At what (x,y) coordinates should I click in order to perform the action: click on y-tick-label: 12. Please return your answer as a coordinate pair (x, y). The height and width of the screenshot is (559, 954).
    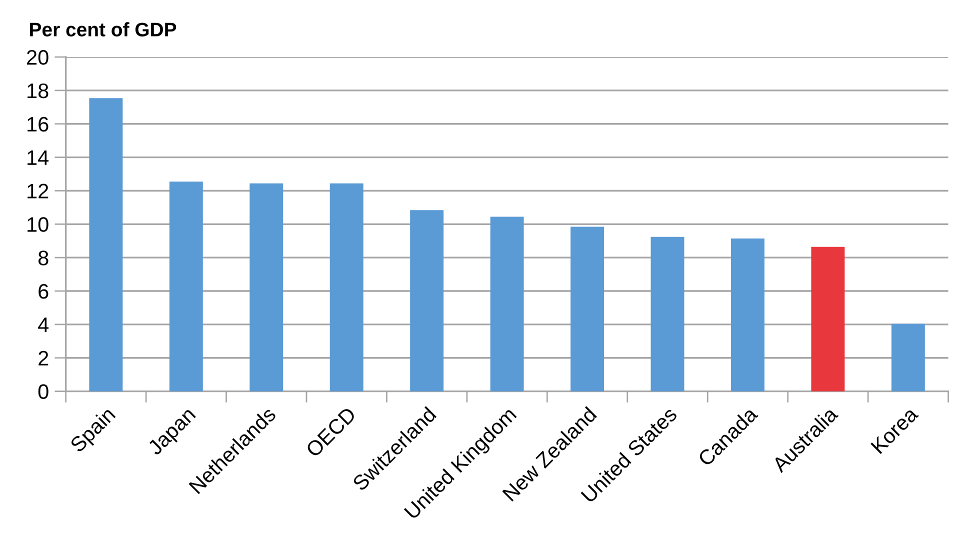
    Looking at the image, I should click on (38, 191).